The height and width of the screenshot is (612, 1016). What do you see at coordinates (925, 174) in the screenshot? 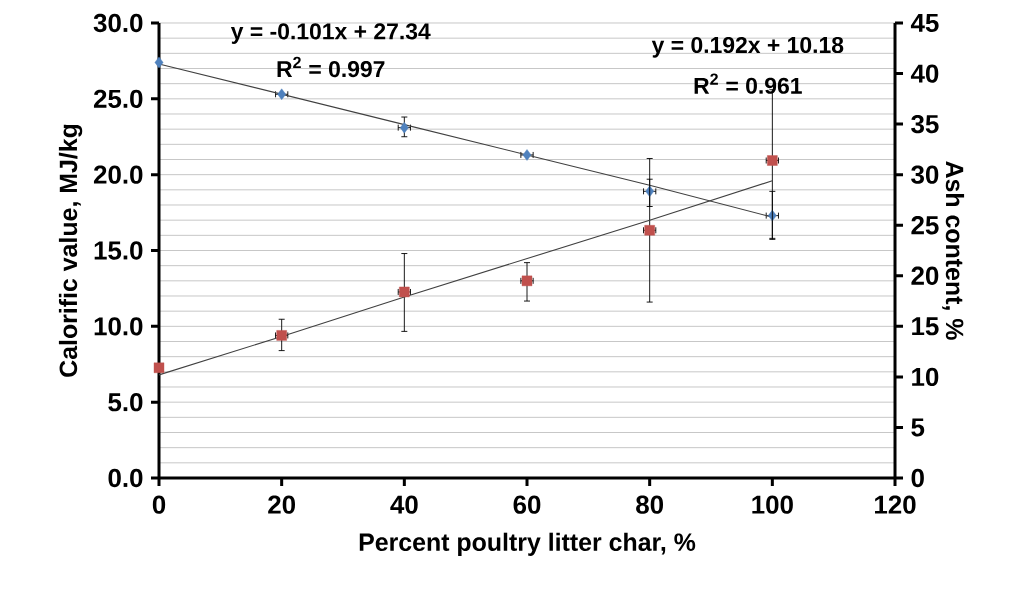
I see `y2-tick-label: 30` at bounding box center [925, 174].